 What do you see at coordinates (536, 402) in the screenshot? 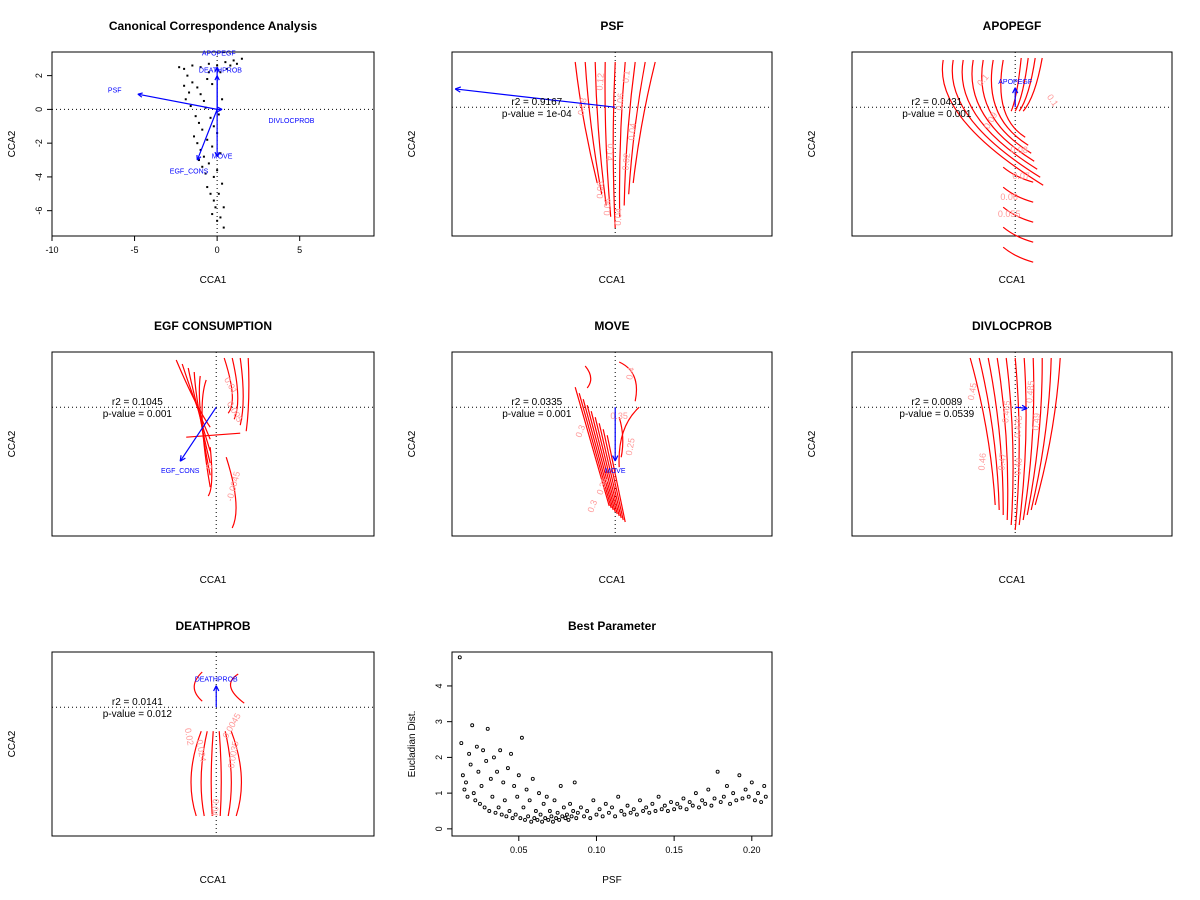
I see `r2-value: r2 = 0.0335` at bounding box center [536, 402].